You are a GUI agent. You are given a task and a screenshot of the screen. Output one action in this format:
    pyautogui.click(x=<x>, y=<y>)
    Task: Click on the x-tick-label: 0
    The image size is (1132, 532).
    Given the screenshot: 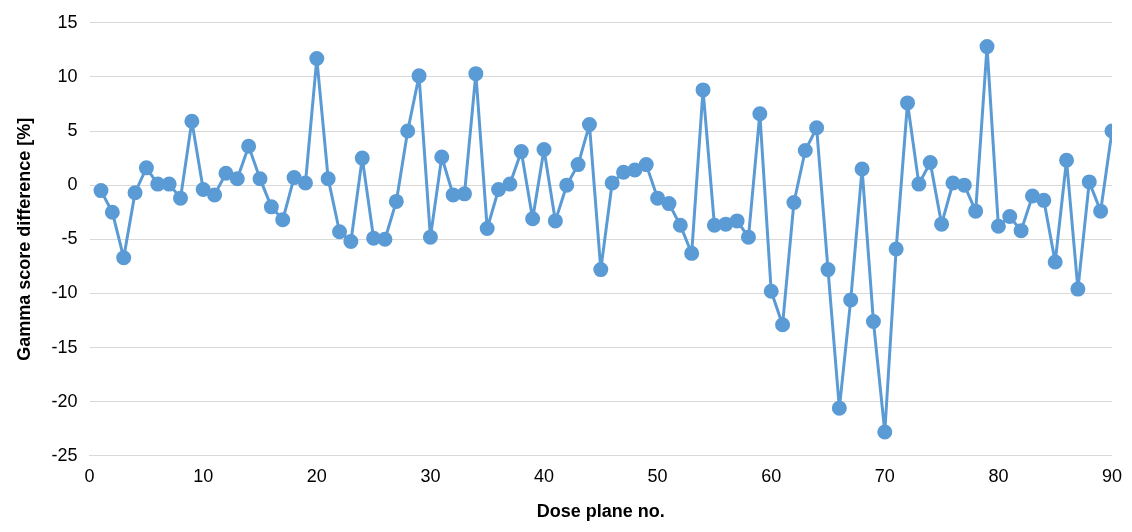 What is the action you would take?
    pyautogui.click(x=89, y=475)
    